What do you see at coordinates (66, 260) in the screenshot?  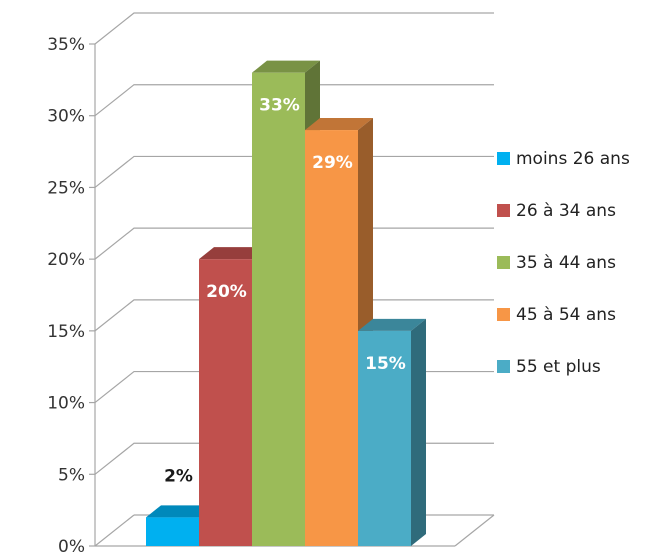 I see `y-tick-label: 20%` at bounding box center [66, 260].